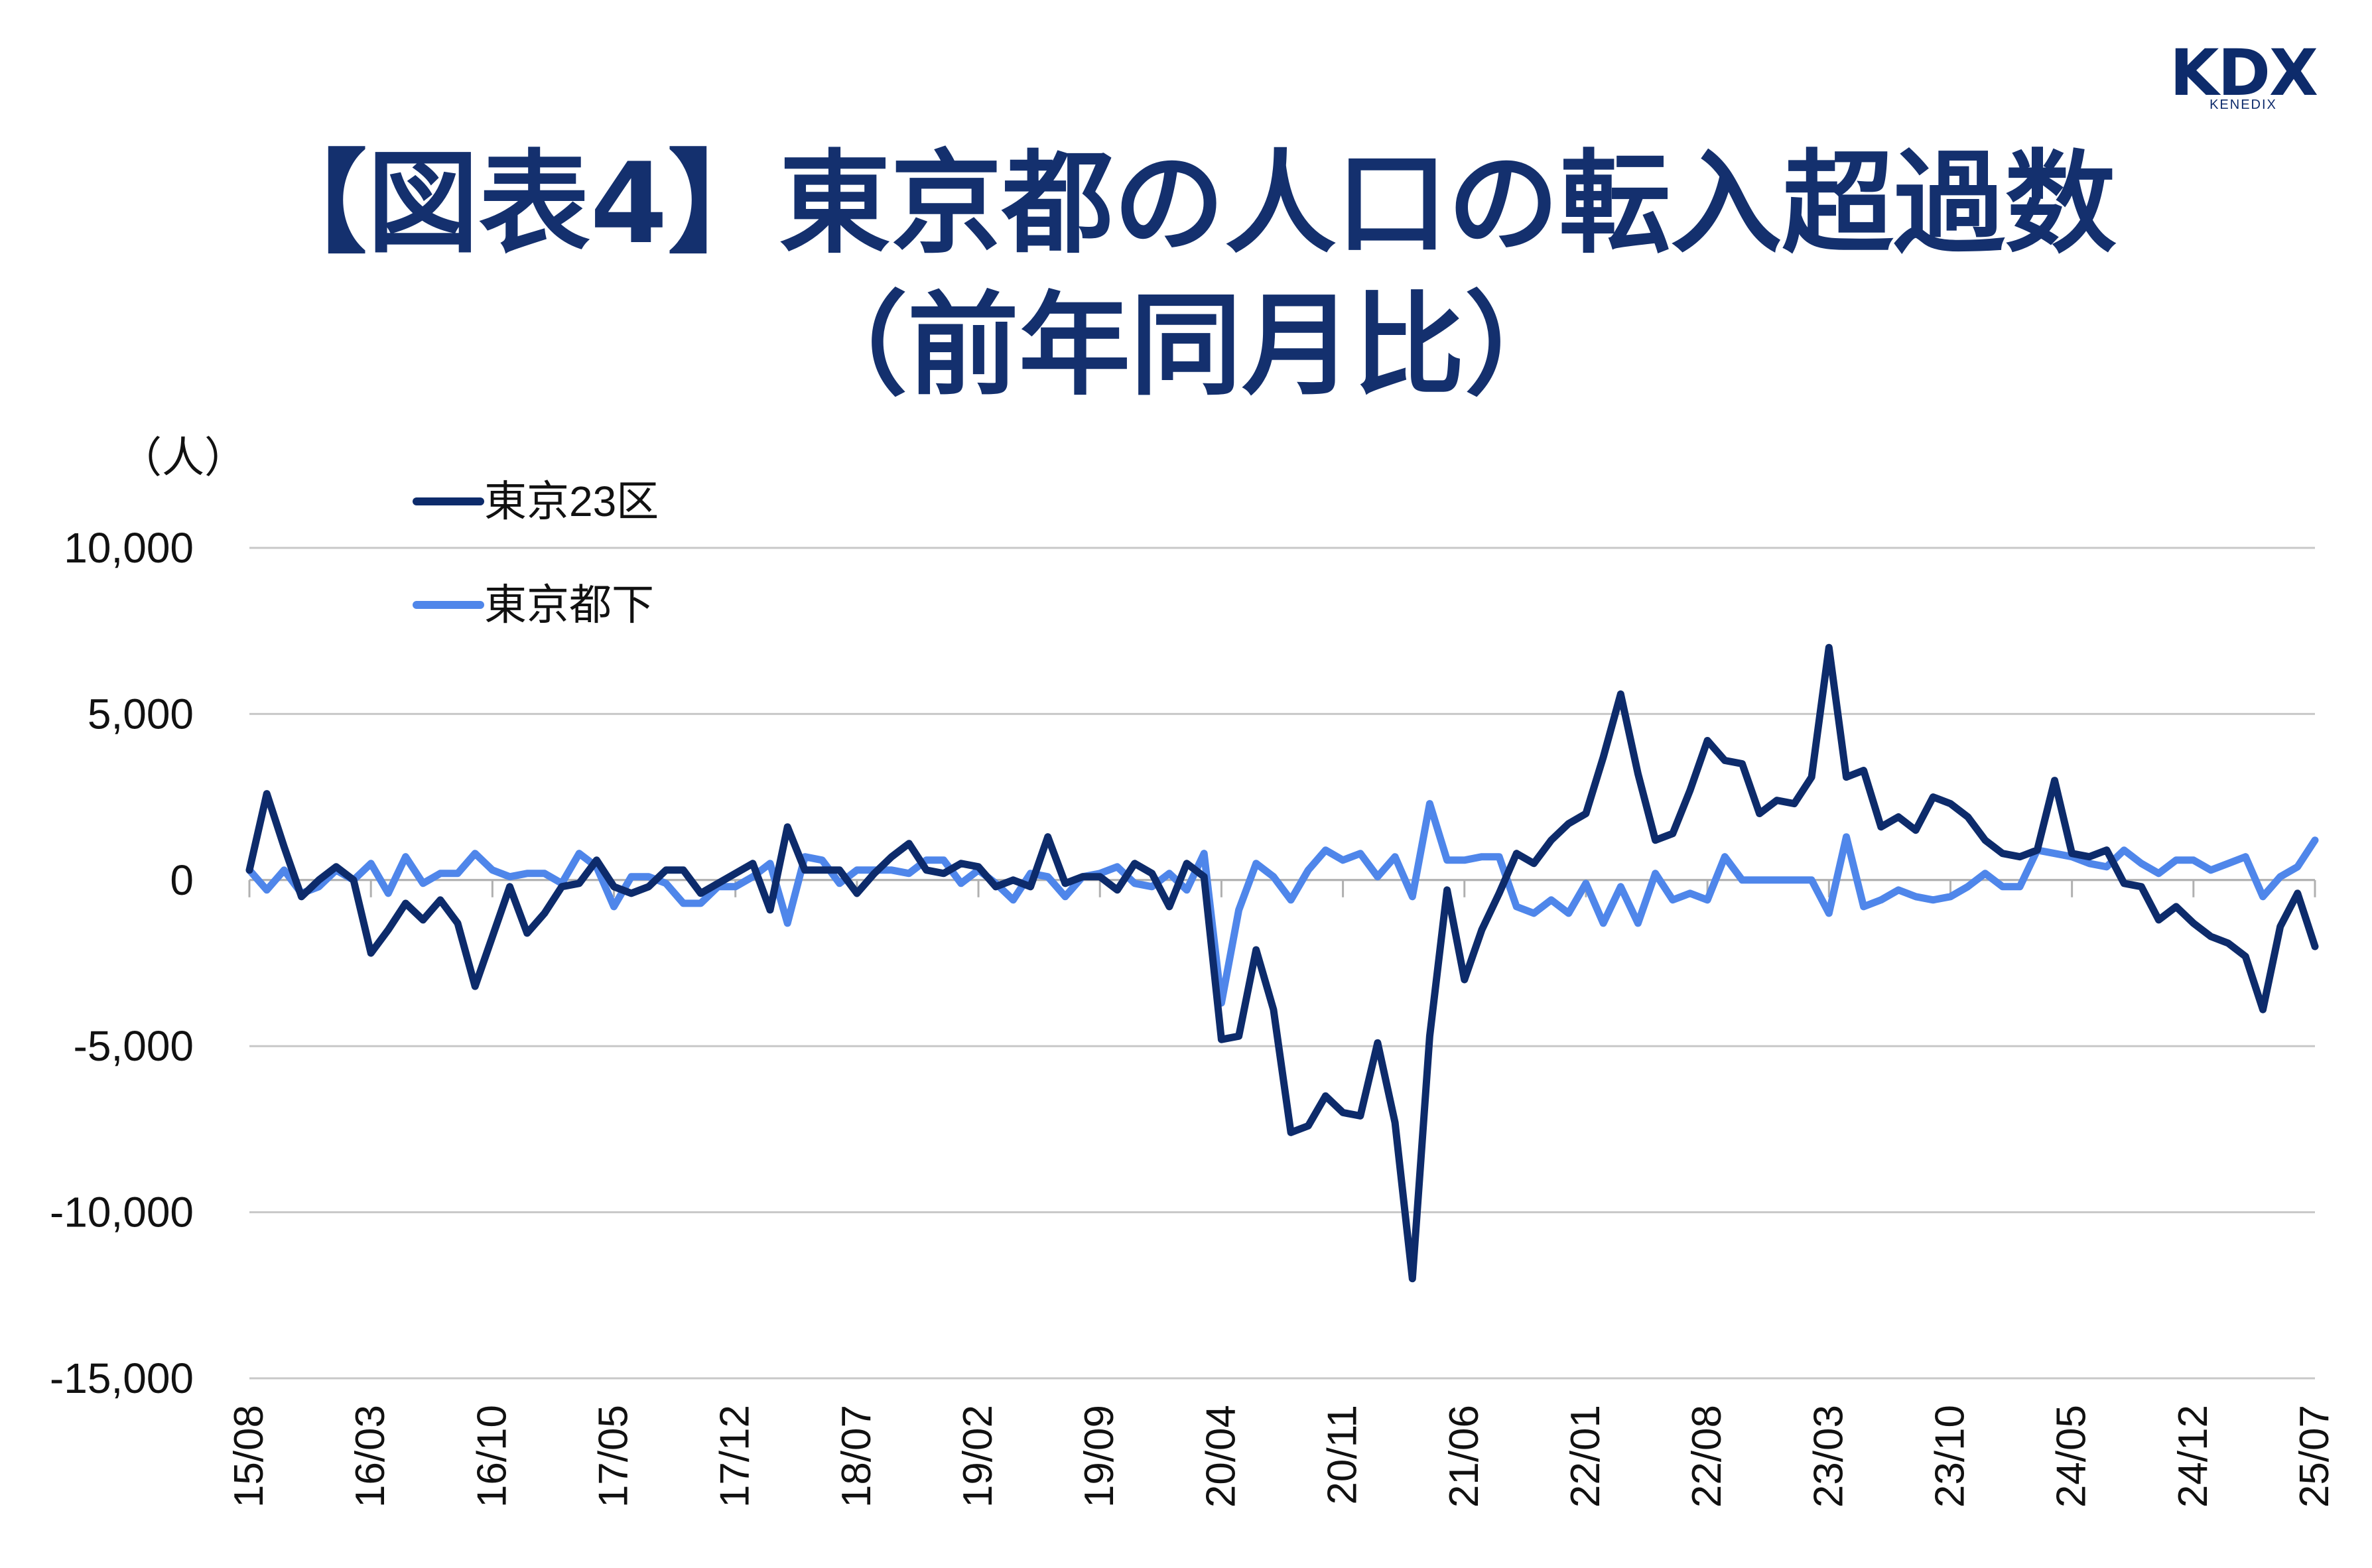 This screenshot has height=1568, width=2372. Describe the element at coordinates (492, 1456) in the screenshot. I see `x-tick-label: 16/10` at that location.